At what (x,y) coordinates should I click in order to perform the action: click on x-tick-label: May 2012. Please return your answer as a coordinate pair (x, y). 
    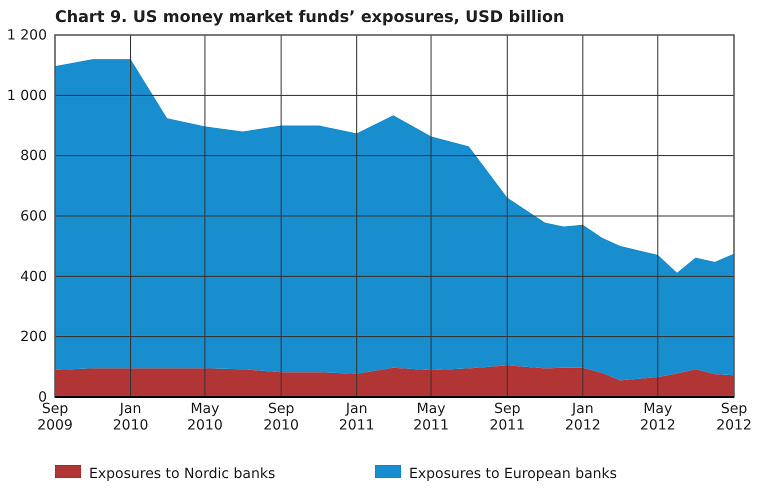
    Looking at the image, I should click on (658, 417).